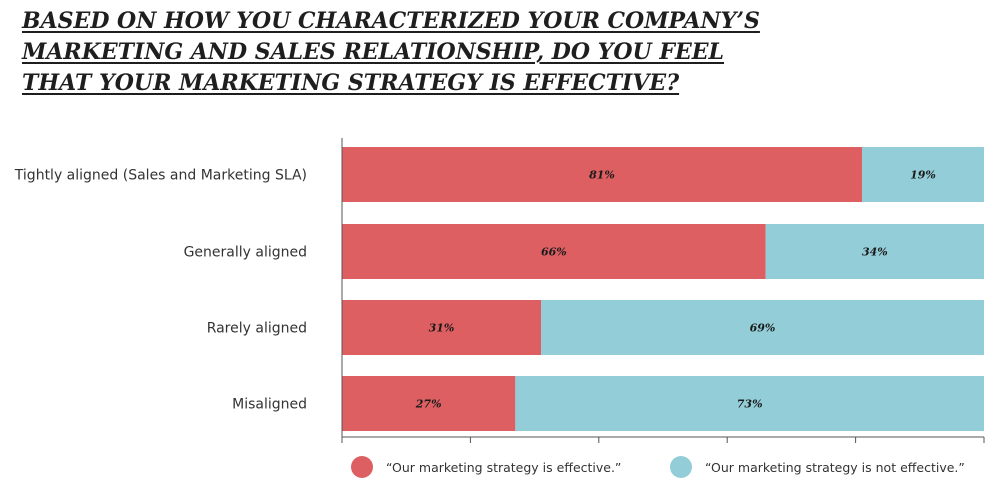 Image resolution: width=1000 pixels, height=501 pixels. I want to click on legend-marker-not-effective, so click(681, 467).